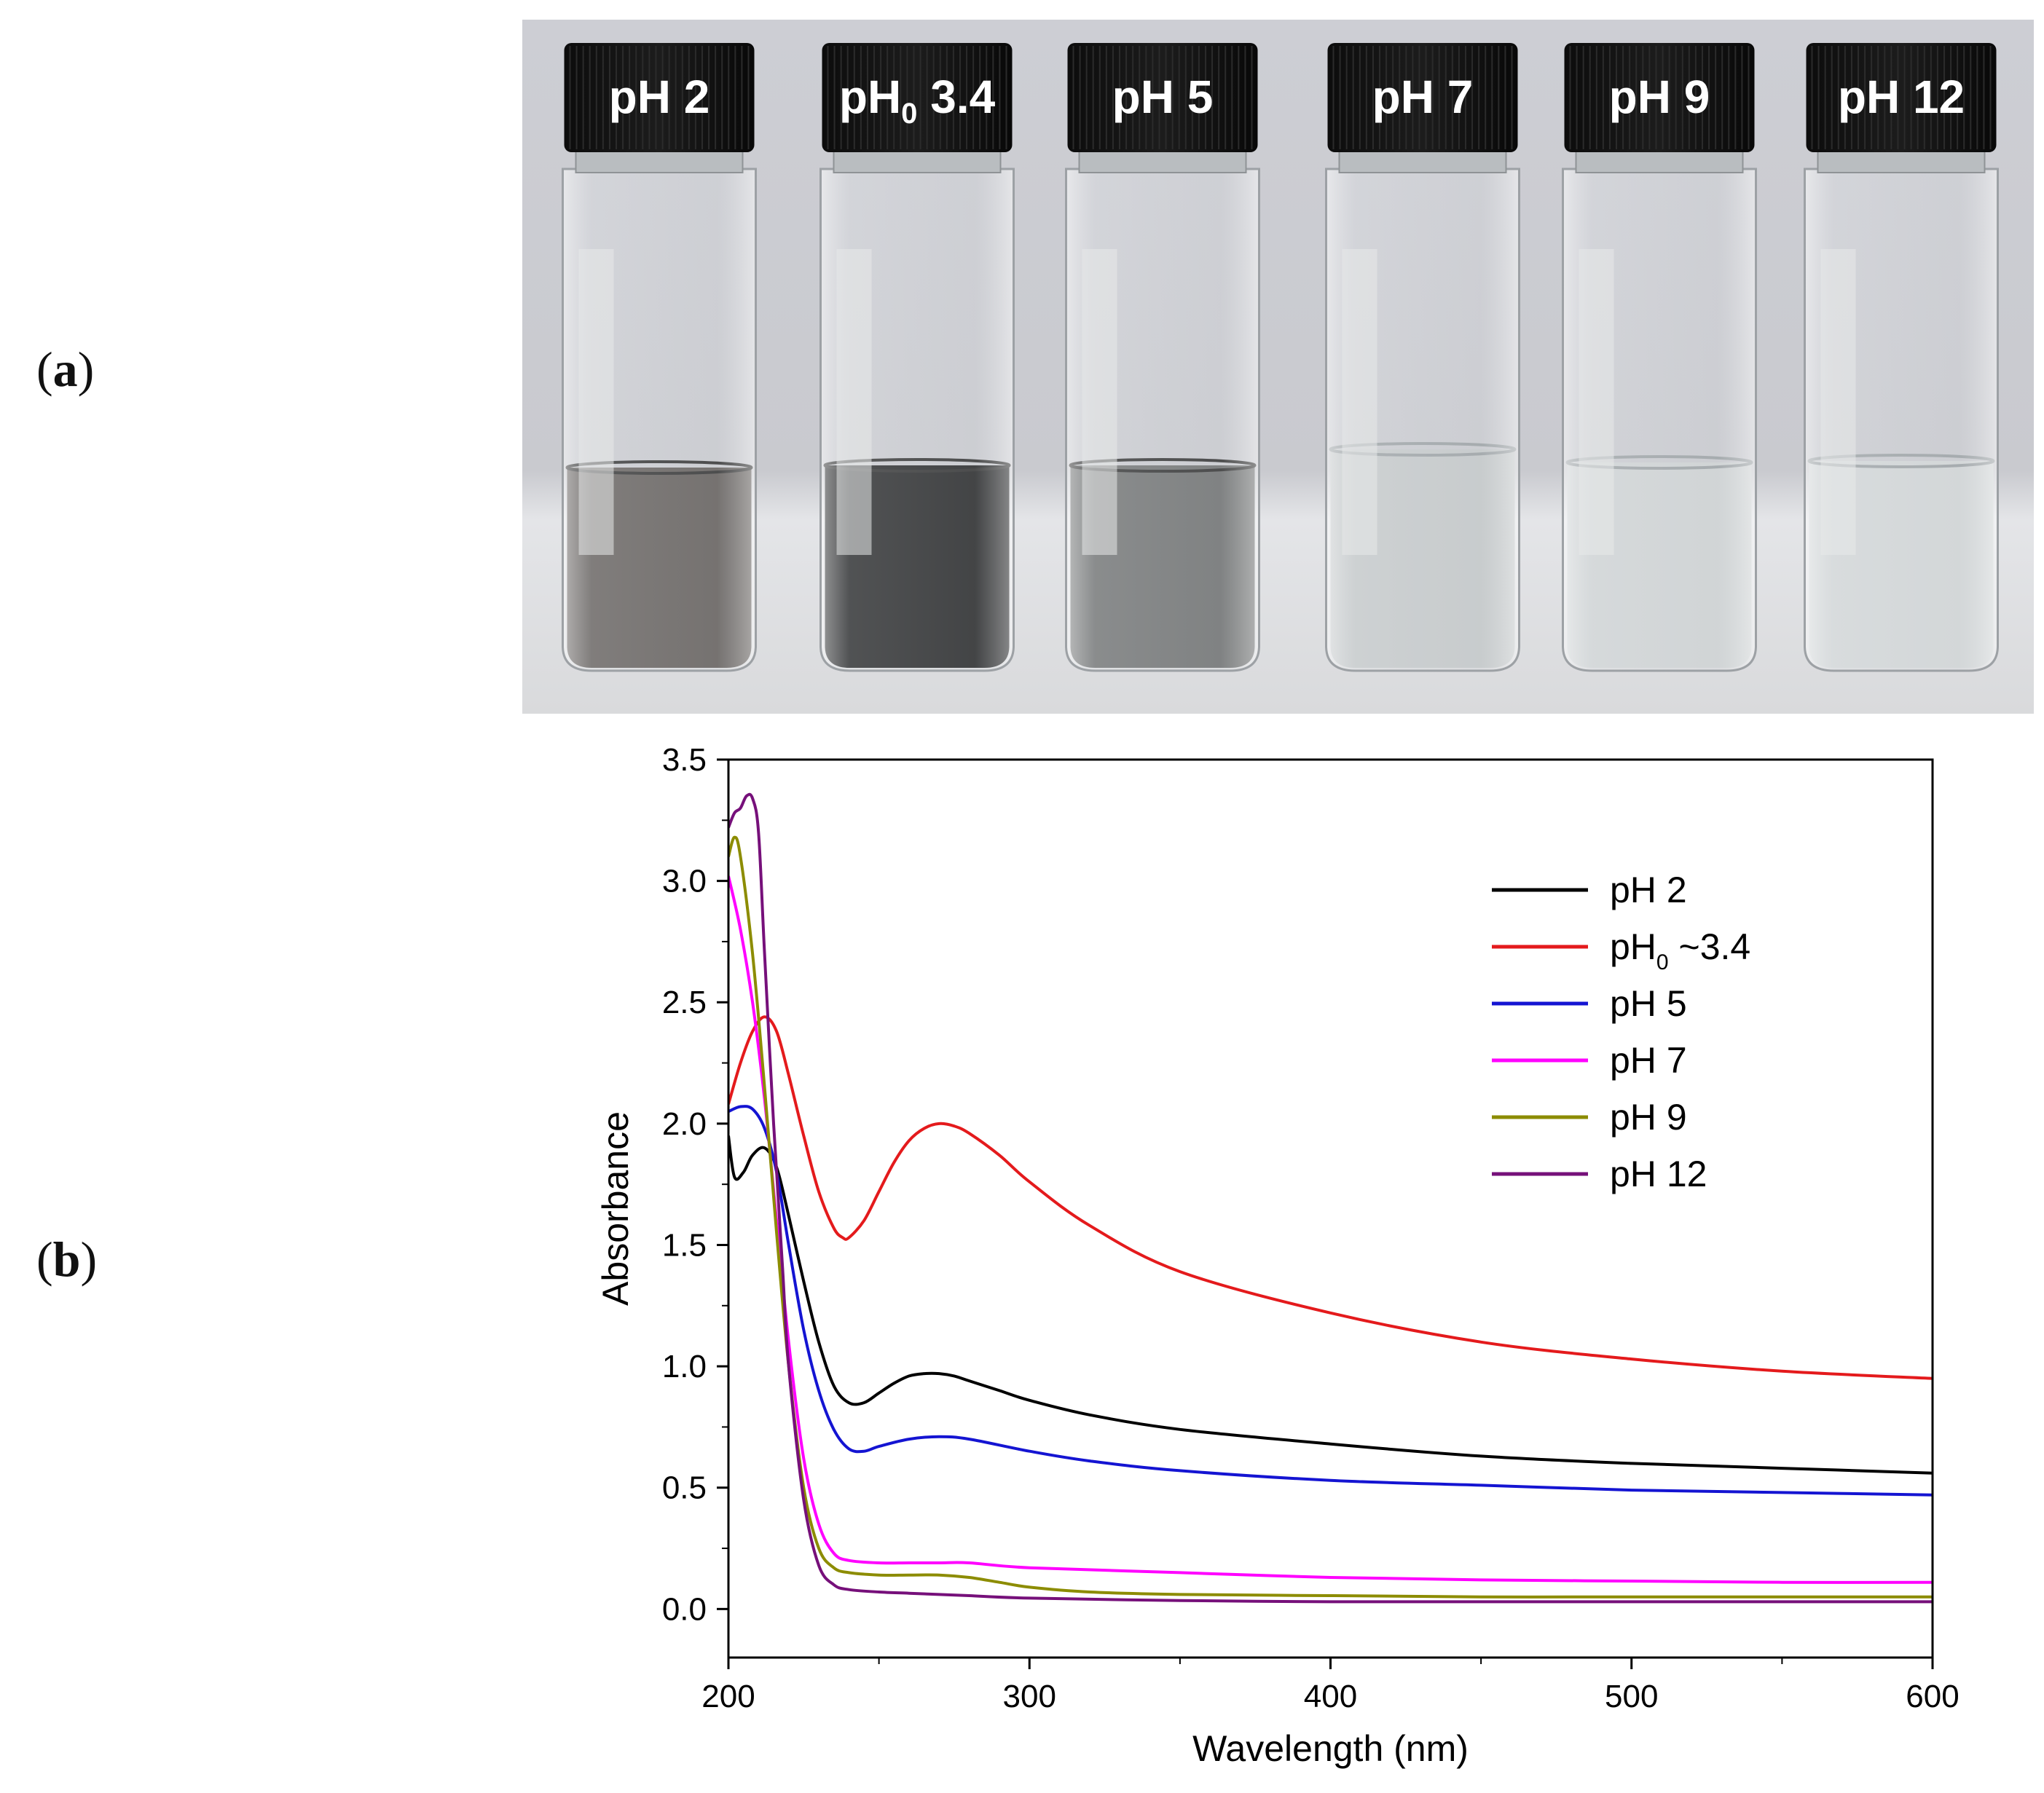 The image size is (2044, 1793). Describe the element at coordinates (615, 1209) in the screenshot. I see `y-axis-title: Absorbance` at that location.